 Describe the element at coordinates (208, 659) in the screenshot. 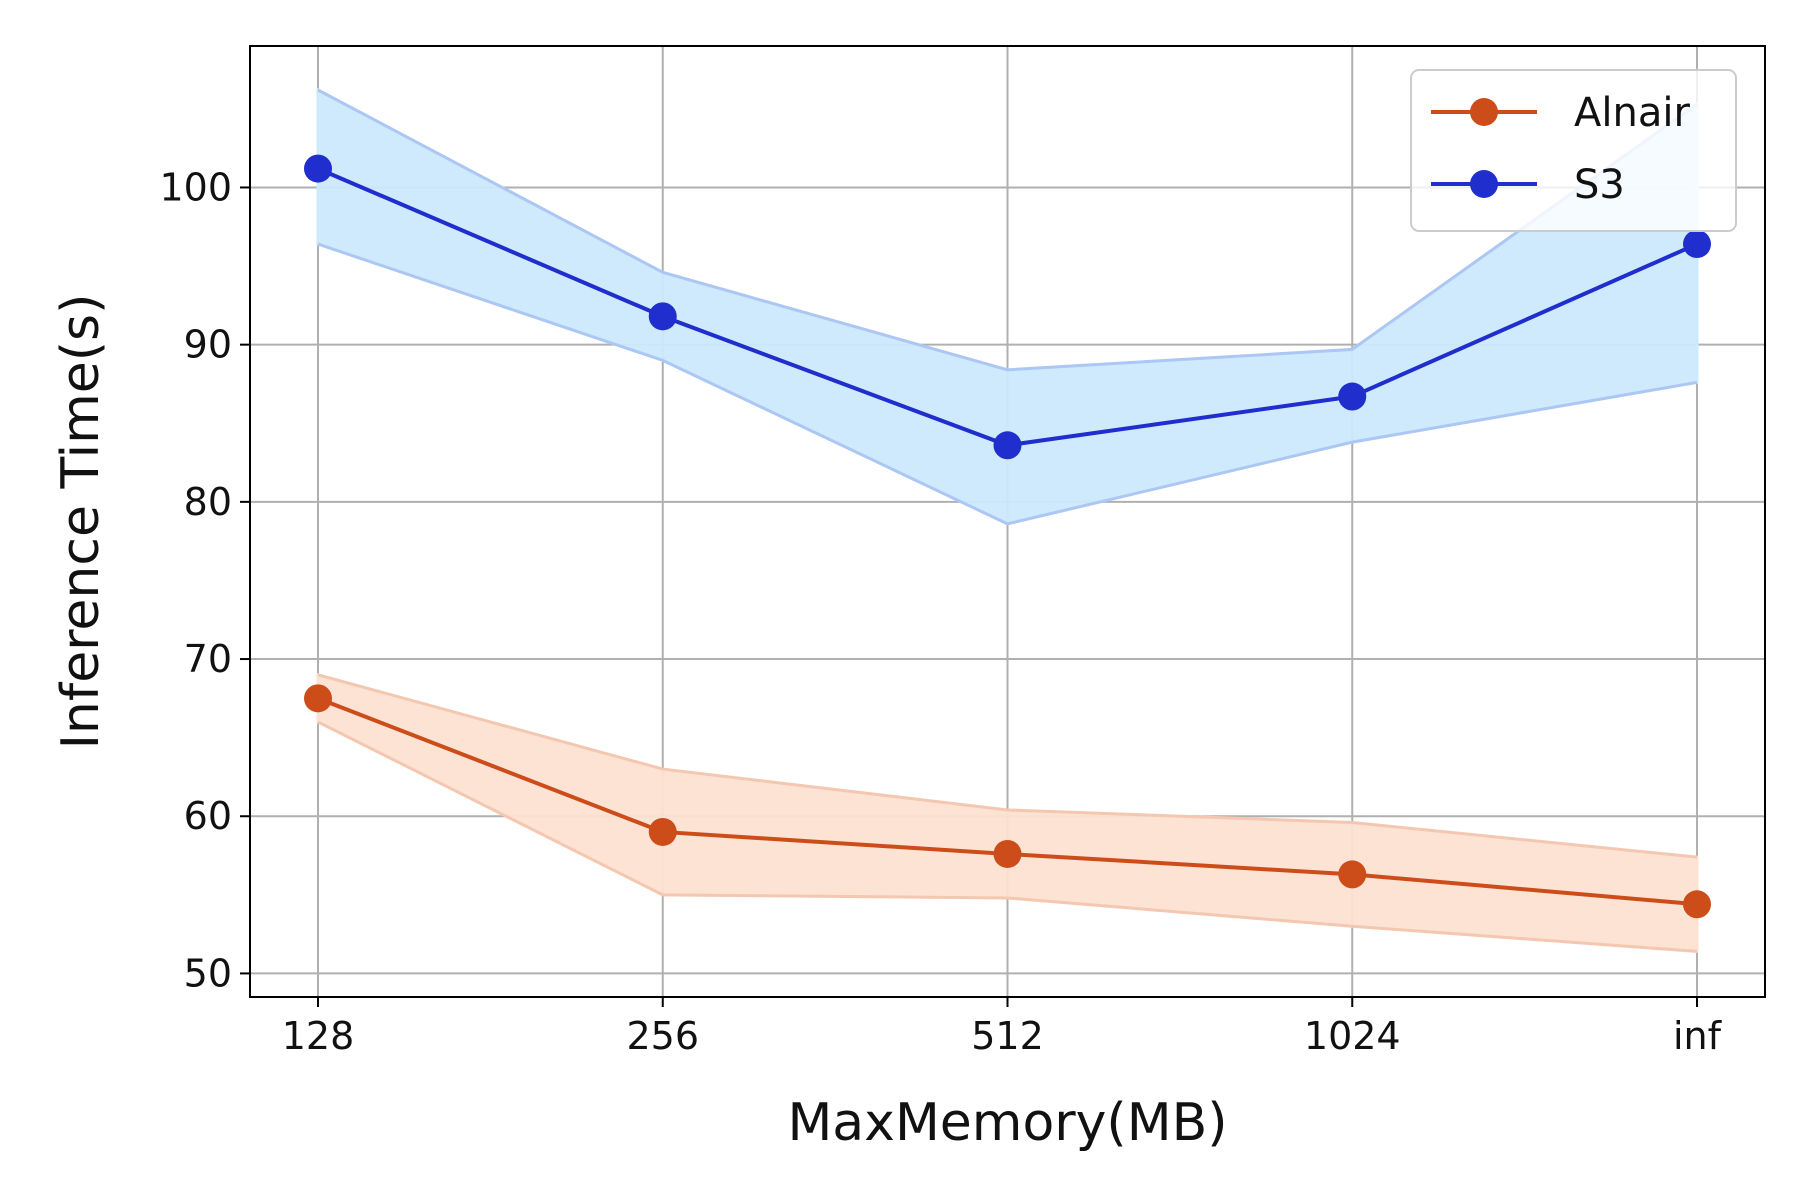

I see `y-tick-label: 70` at that location.